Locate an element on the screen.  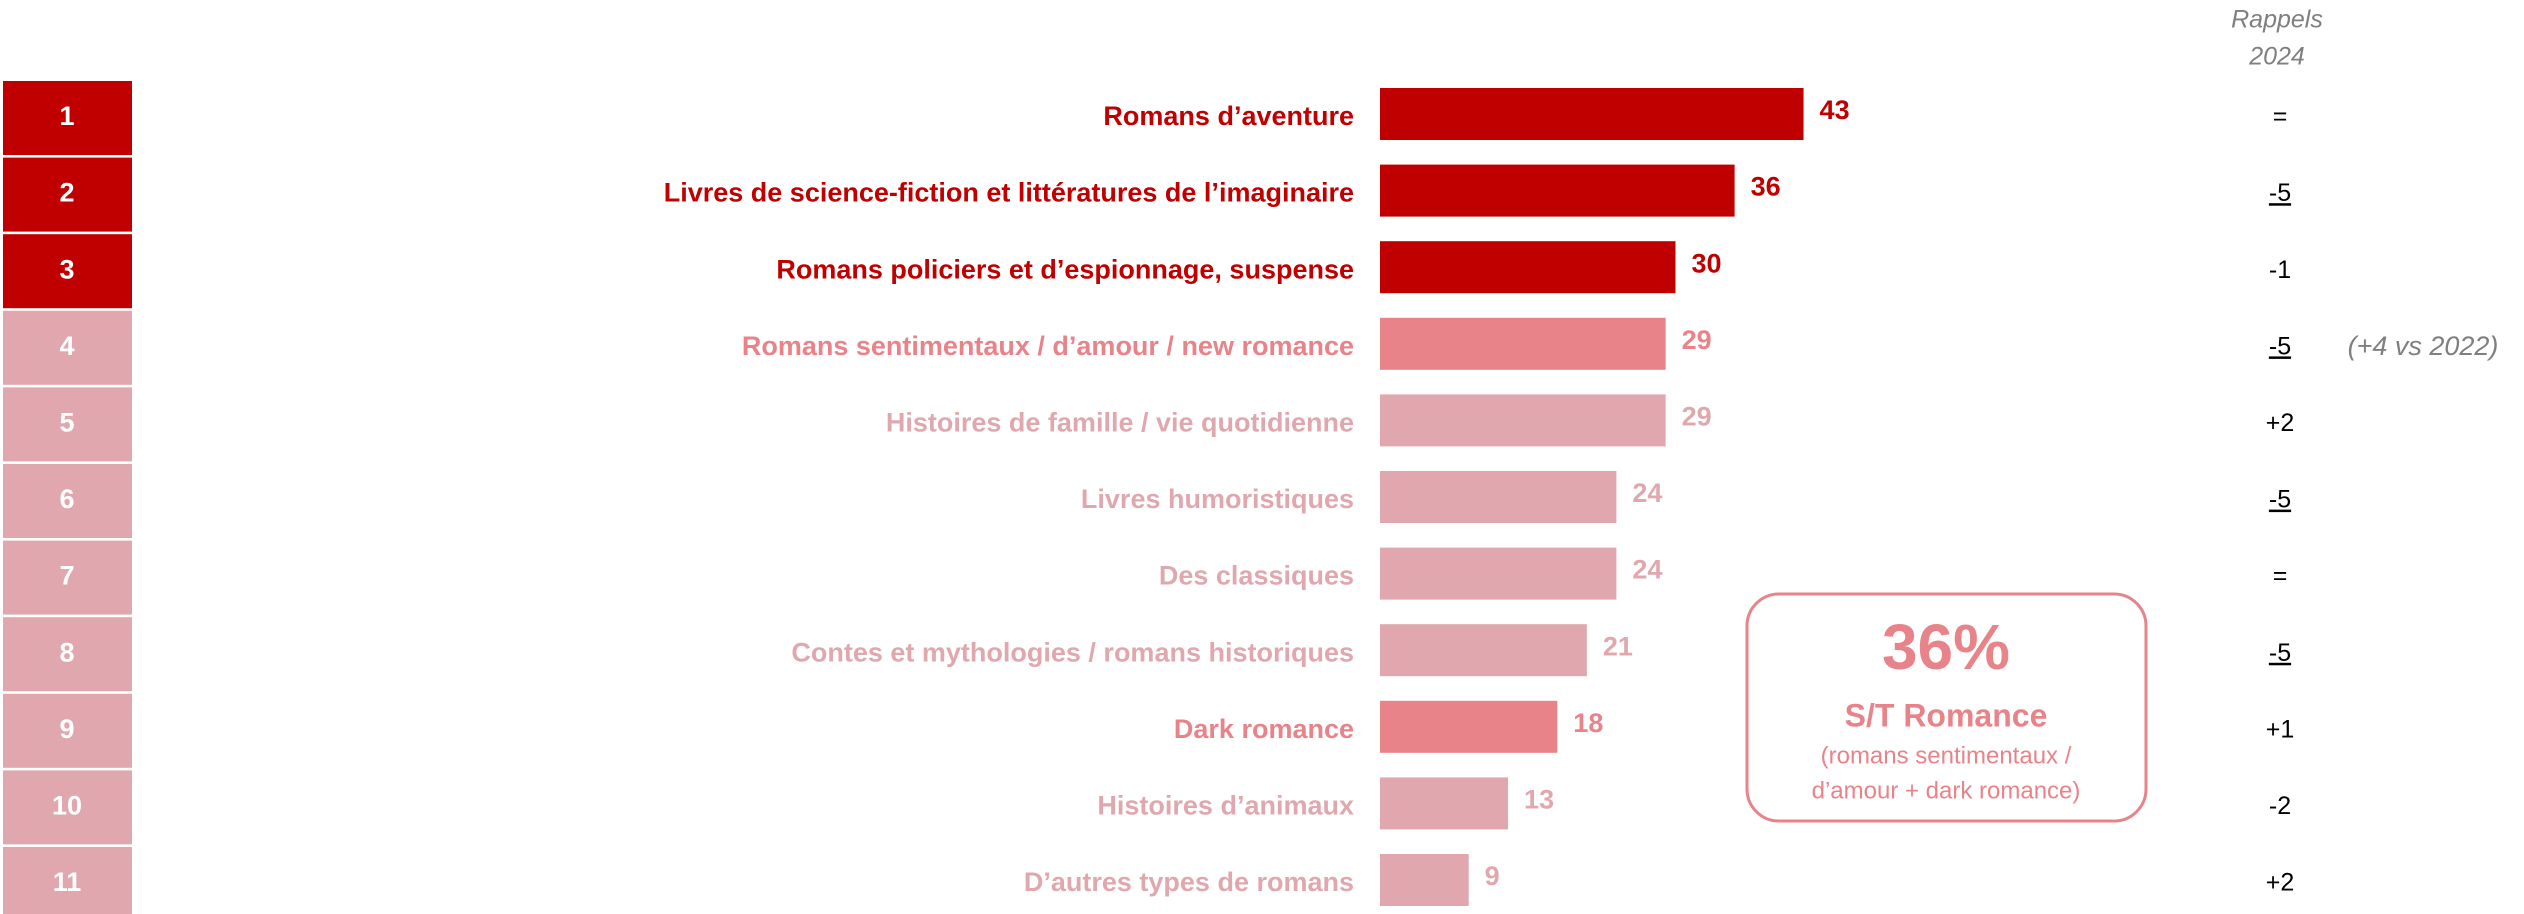
callout-value: 36% is located at coordinates (1946, 647).